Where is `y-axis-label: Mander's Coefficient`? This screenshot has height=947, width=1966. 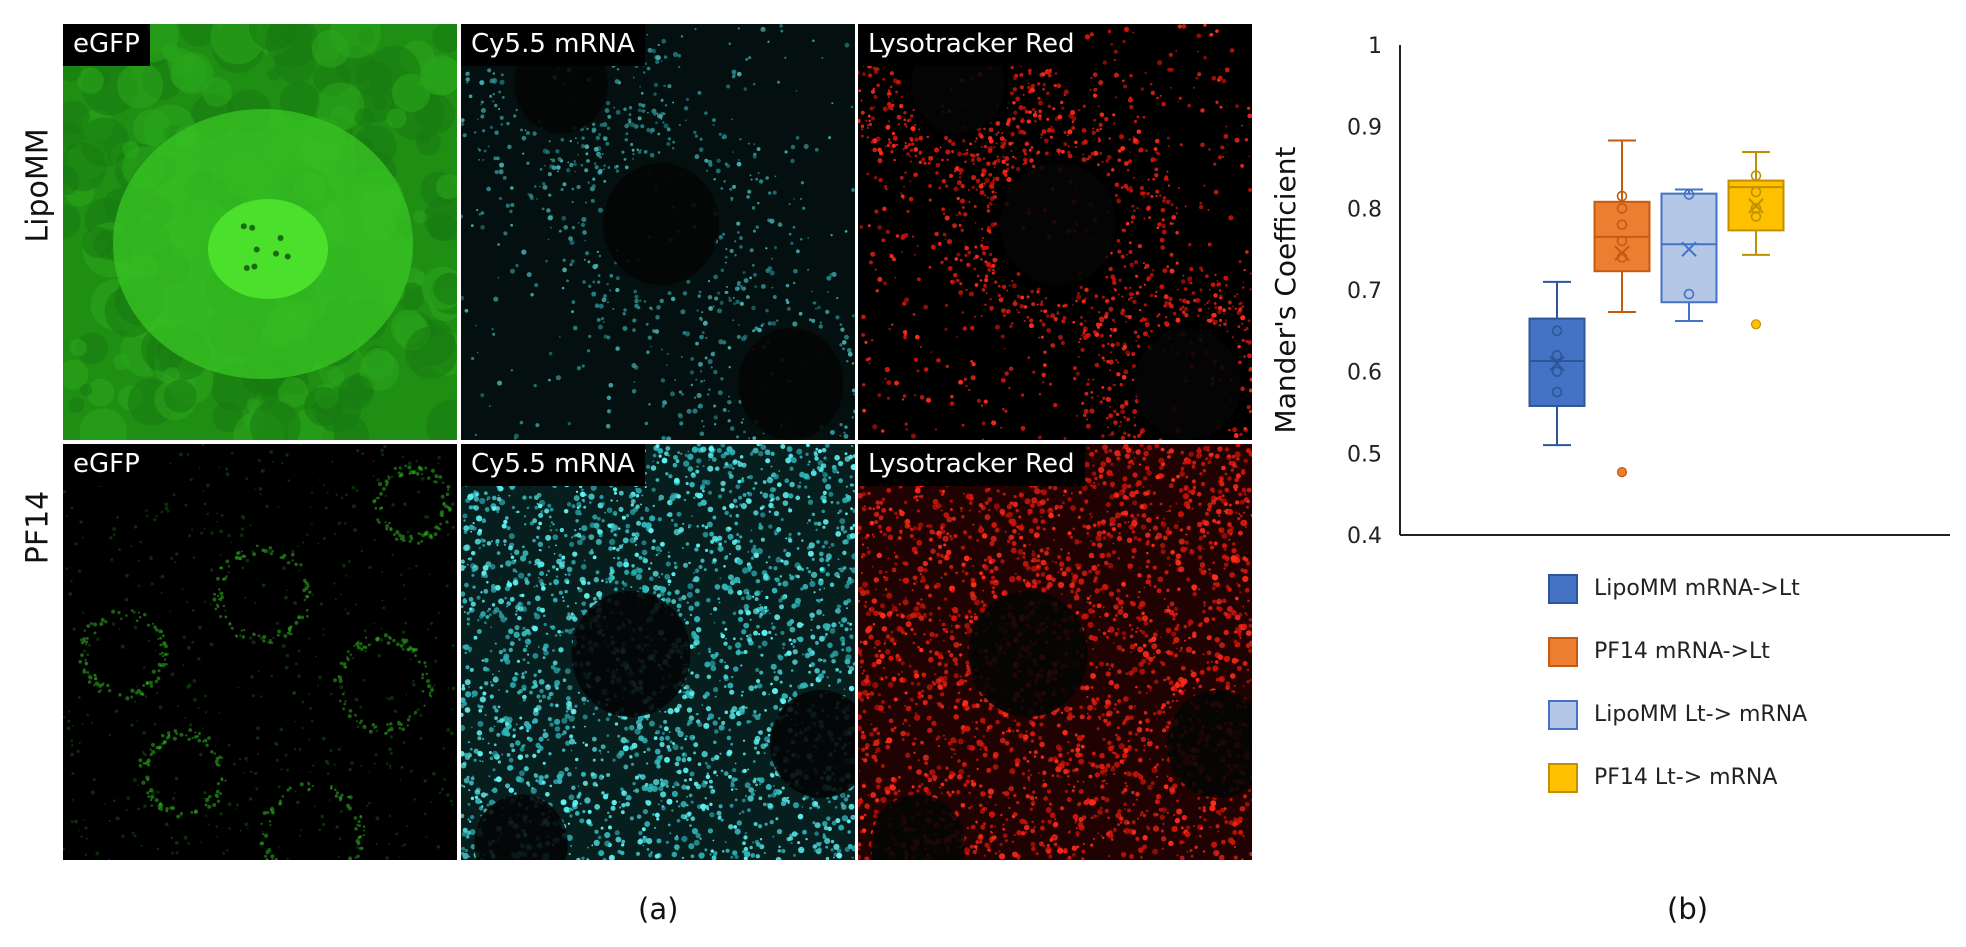
y-axis-label: Mander's Coefficient is located at coordinates (1285, 290).